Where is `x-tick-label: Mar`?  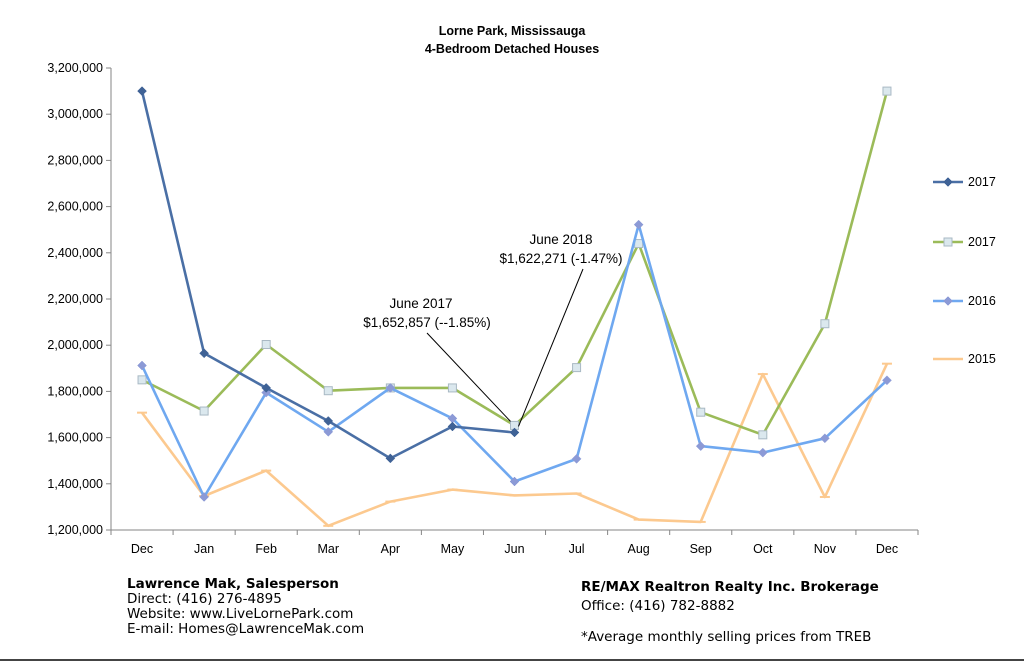 x-tick-label: Mar is located at coordinates (329, 549).